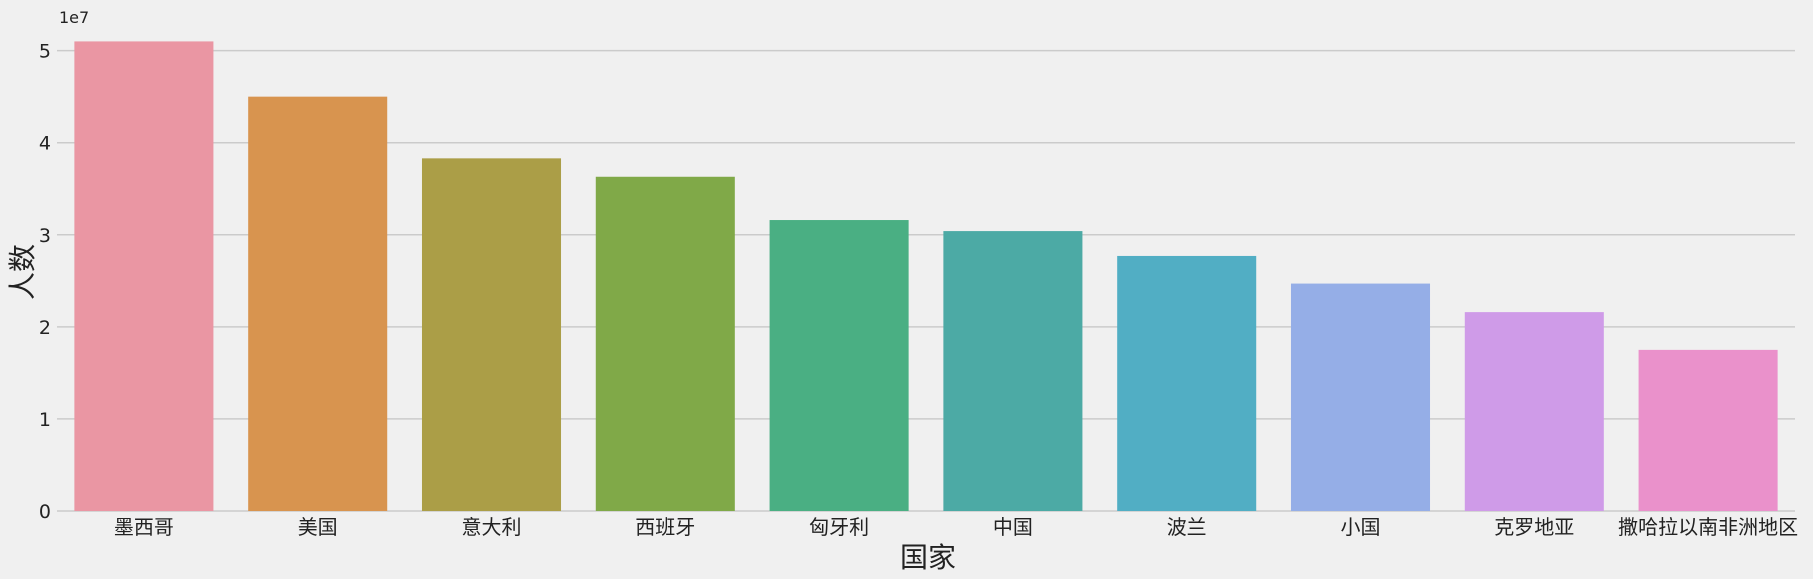  I want to click on x-tick-label: 意大利, so click(492, 527).